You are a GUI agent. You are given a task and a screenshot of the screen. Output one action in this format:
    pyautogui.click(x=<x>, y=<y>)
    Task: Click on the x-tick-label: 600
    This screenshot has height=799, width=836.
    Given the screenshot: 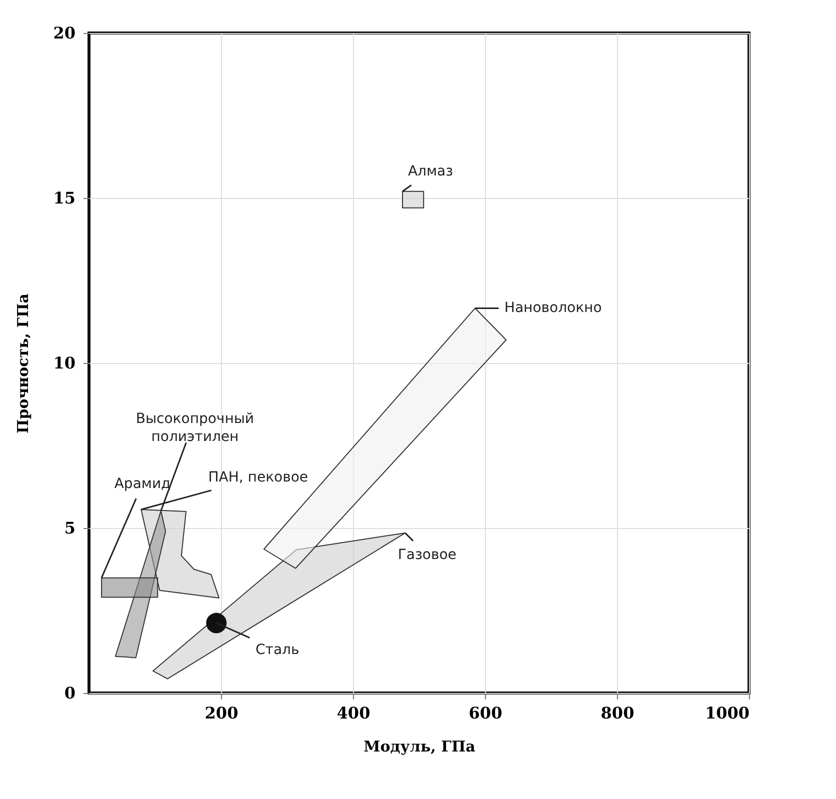 What is the action you would take?
    pyautogui.click(x=485, y=713)
    